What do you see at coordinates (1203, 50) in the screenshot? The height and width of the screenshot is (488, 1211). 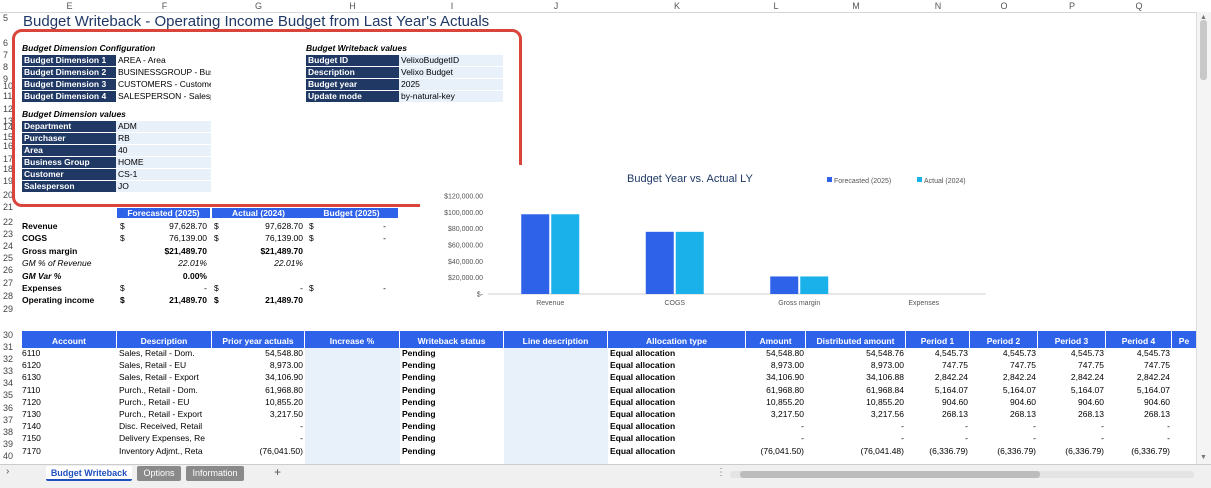 I see `vertical-scroll-thumb` at bounding box center [1203, 50].